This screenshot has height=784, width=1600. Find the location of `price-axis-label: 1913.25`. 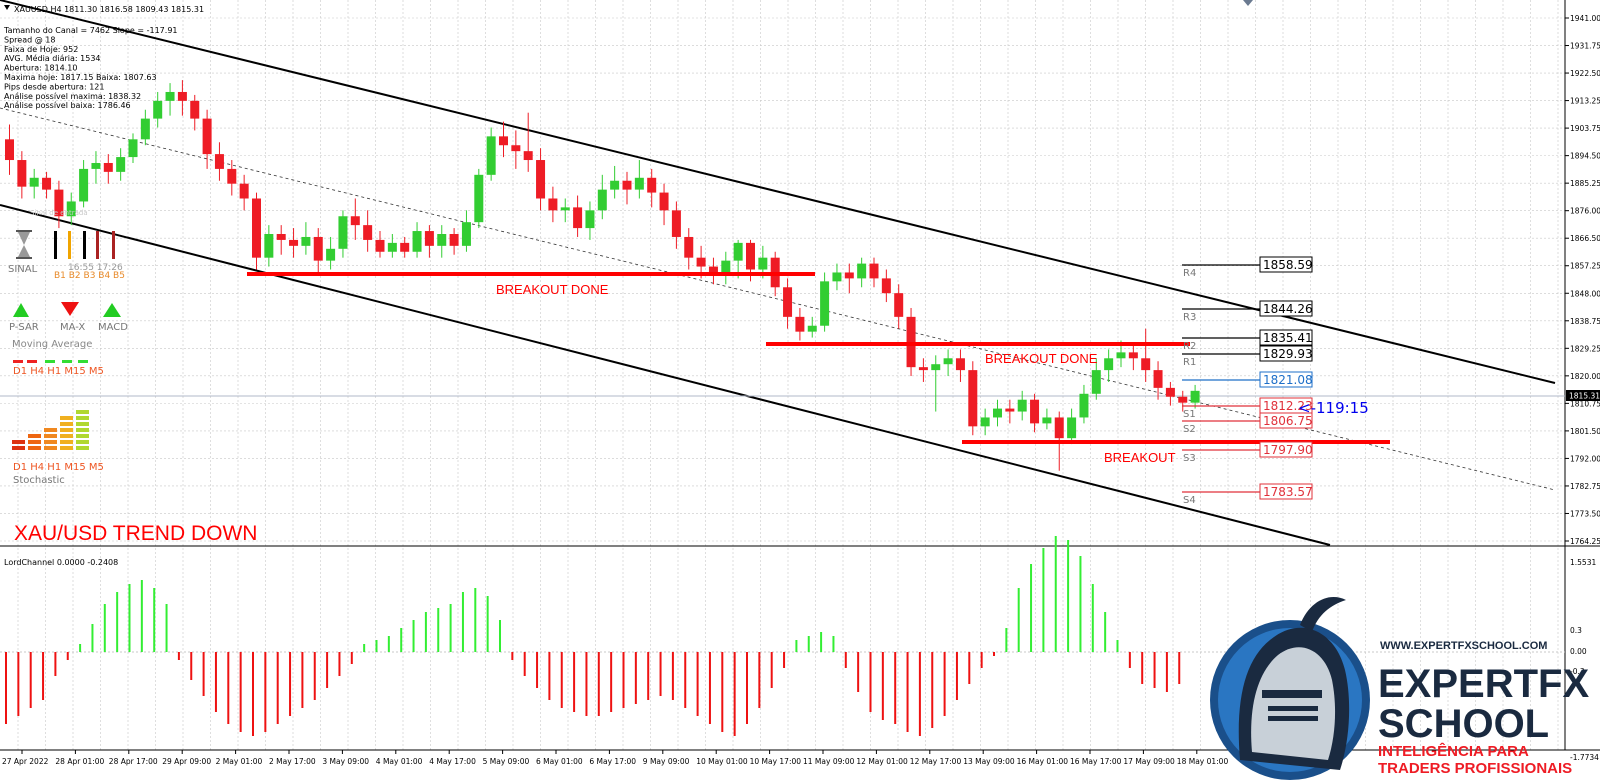

price-axis-label: 1913.25 is located at coordinates (1585, 101).